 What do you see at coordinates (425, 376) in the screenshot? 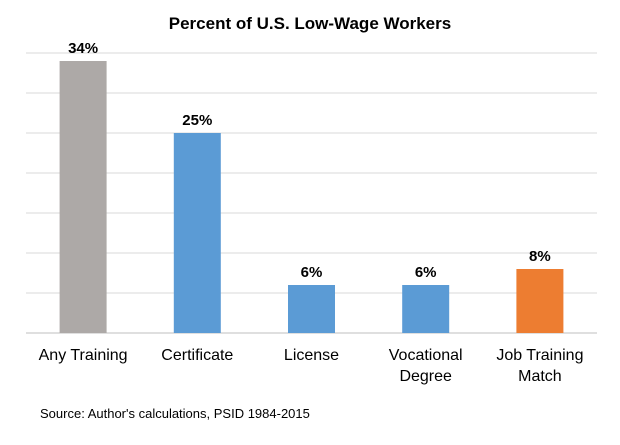
I see `tick-label: Degree` at bounding box center [425, 376].